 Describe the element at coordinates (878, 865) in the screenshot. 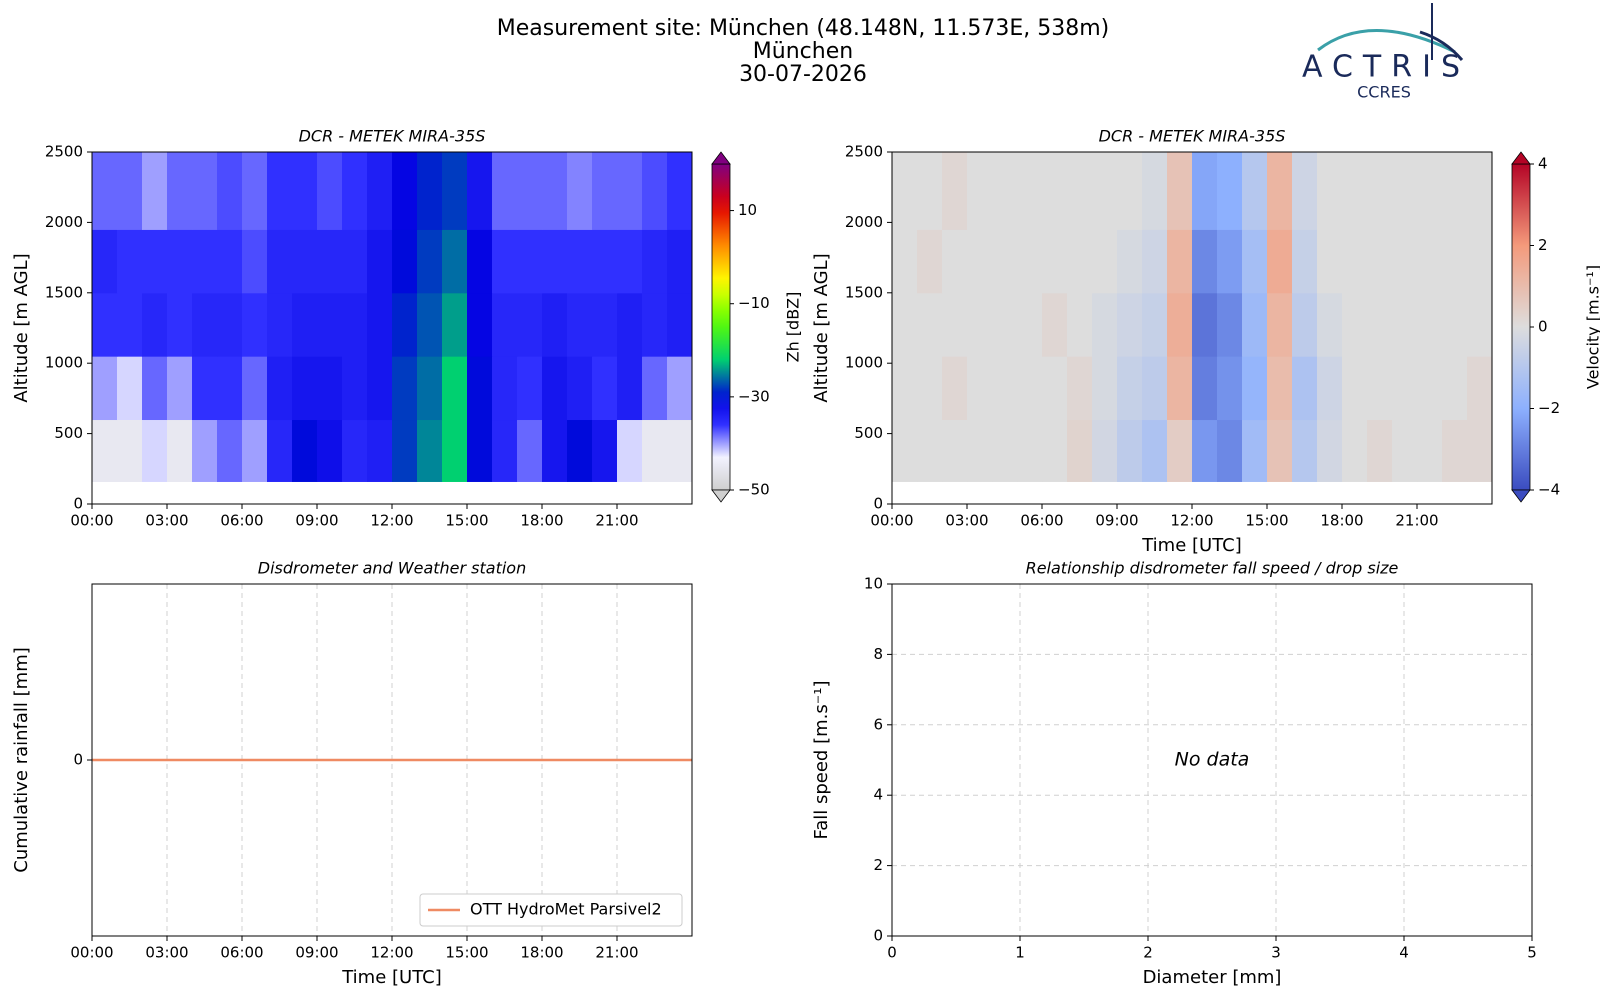

I see `y-tick-label: 2` at that location.